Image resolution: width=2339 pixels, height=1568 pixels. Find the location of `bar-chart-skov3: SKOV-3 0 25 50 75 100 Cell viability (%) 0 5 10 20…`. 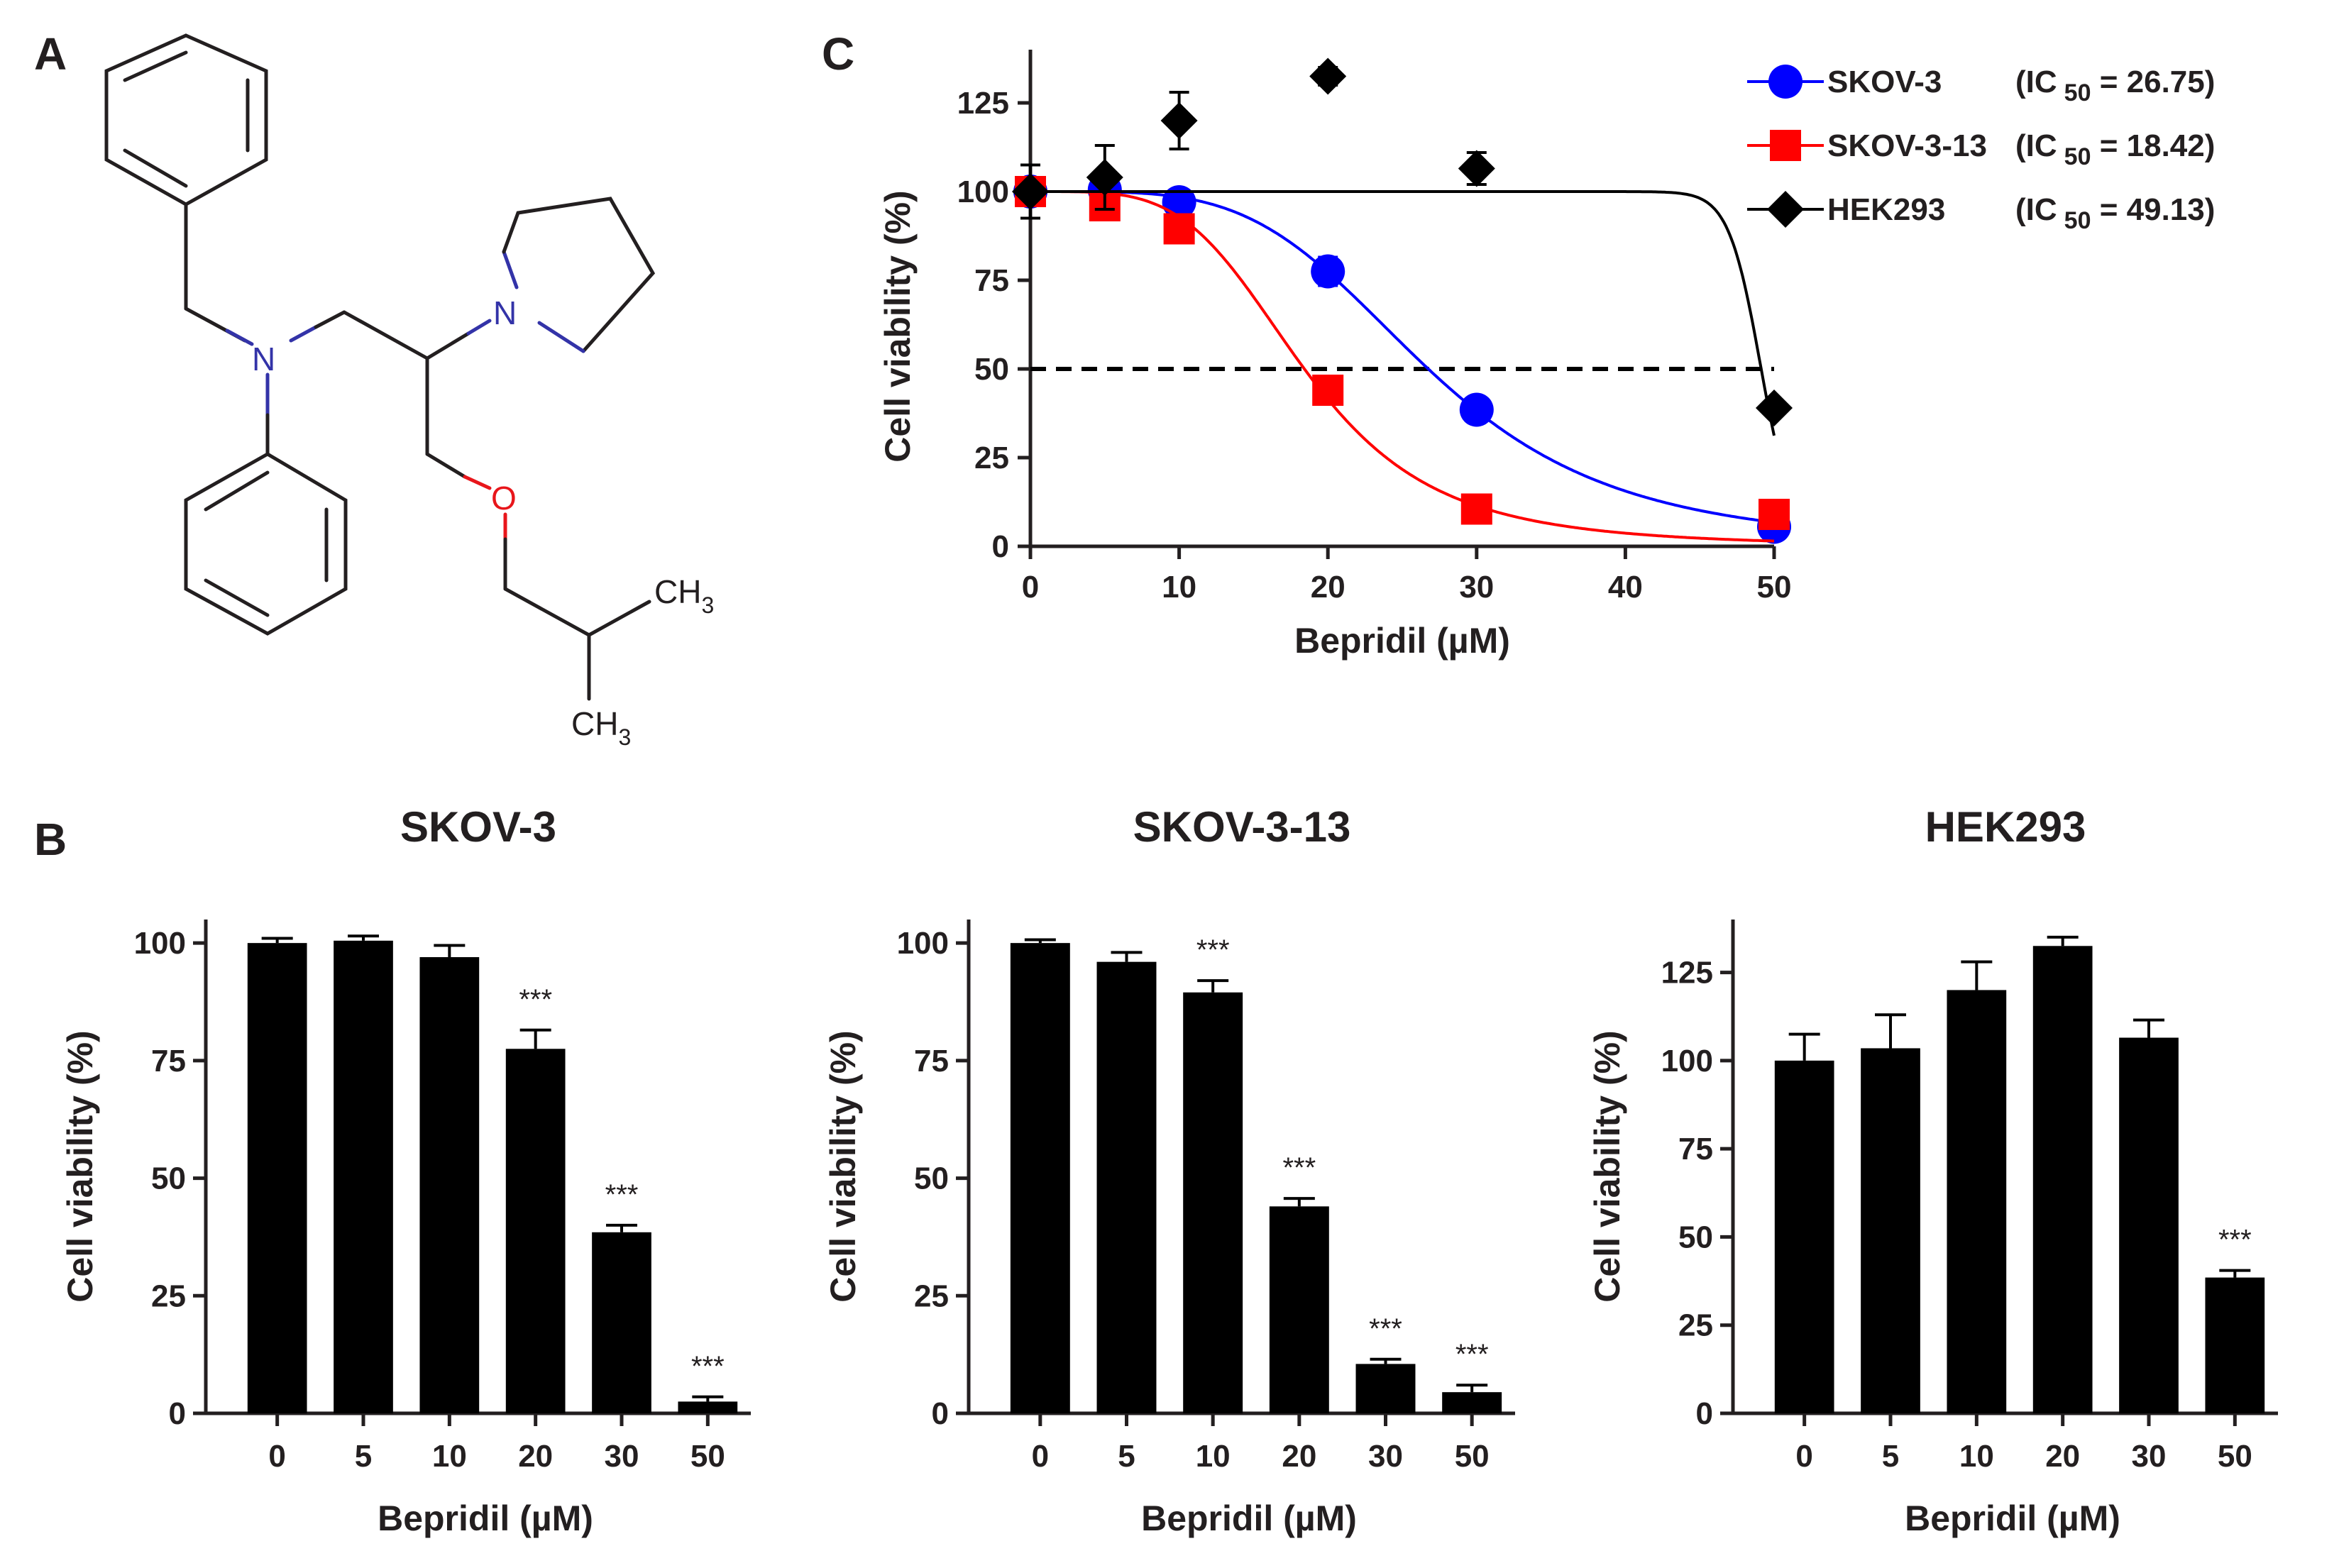

bar-chart-skov3: SKOV-3 0 25 50 75 100 Cell viability (%) 0 5 10 20… is located at coordinates (405, 1170).